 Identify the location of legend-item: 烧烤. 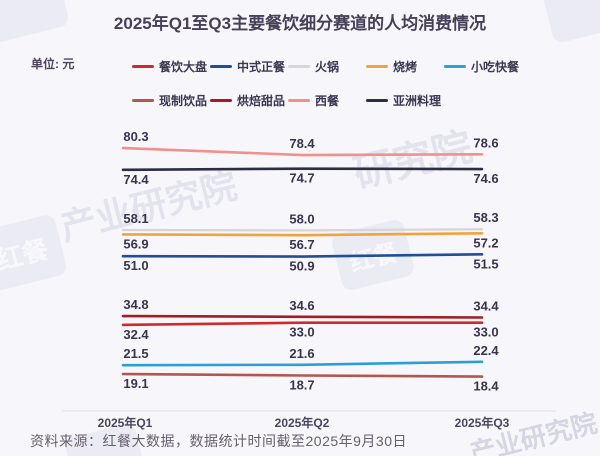
(405, 66).